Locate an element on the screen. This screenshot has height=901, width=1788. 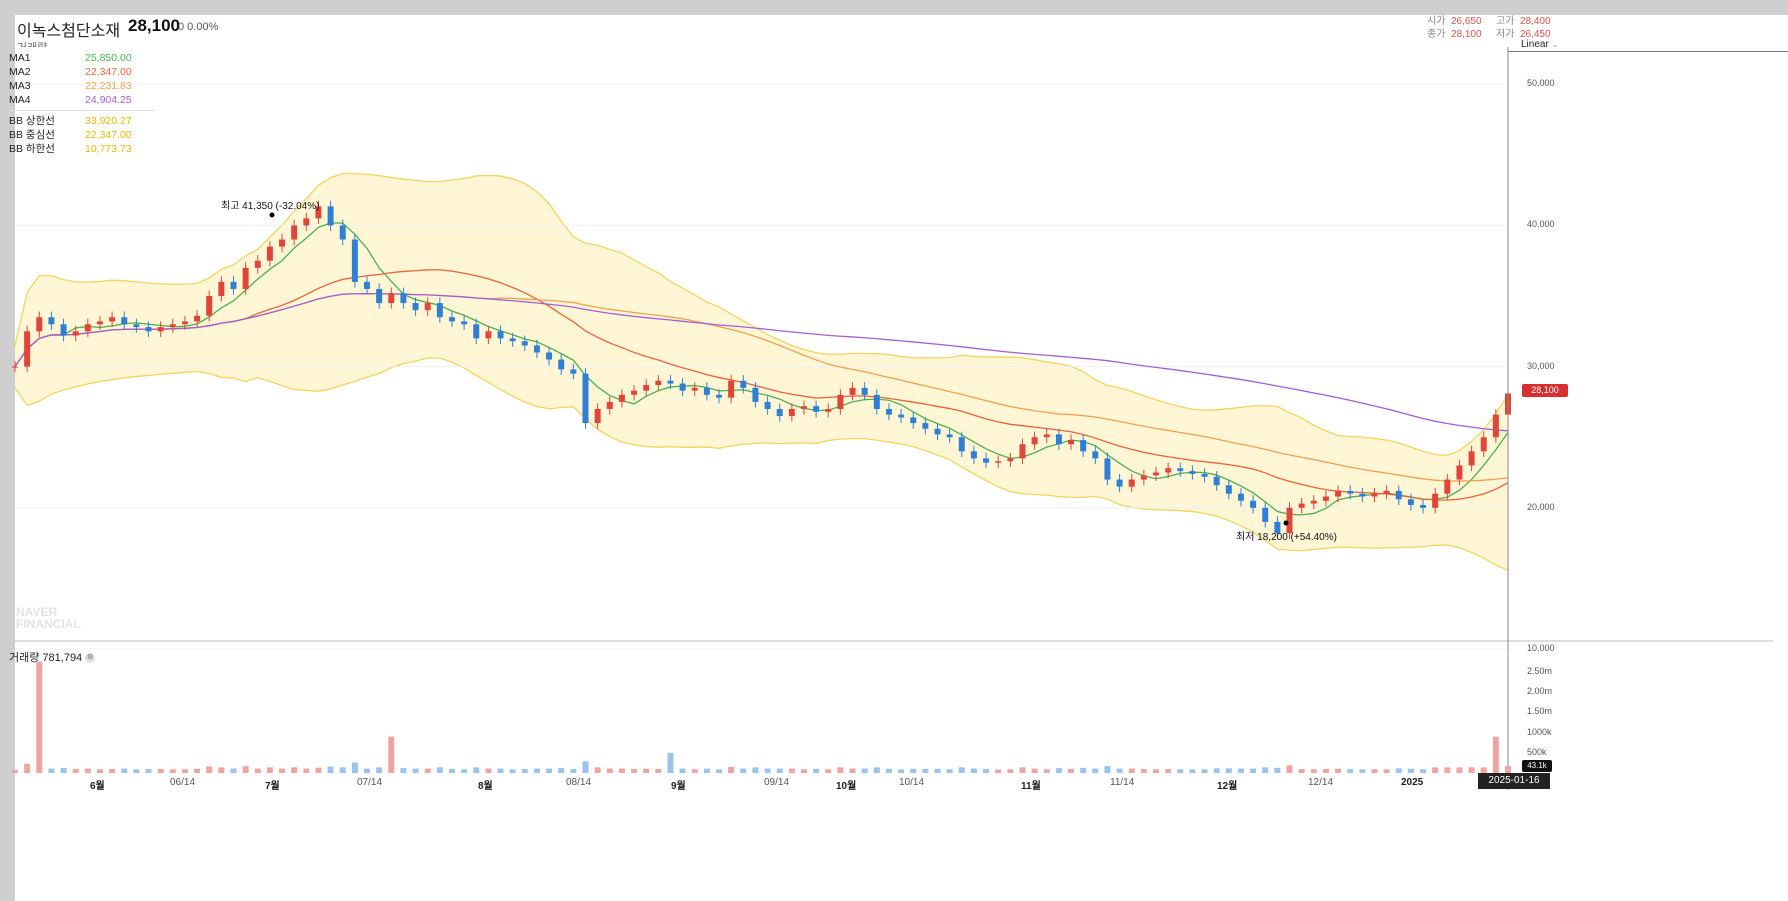
price-tick-label: 30,000 is located at coordinates (1541, 365).